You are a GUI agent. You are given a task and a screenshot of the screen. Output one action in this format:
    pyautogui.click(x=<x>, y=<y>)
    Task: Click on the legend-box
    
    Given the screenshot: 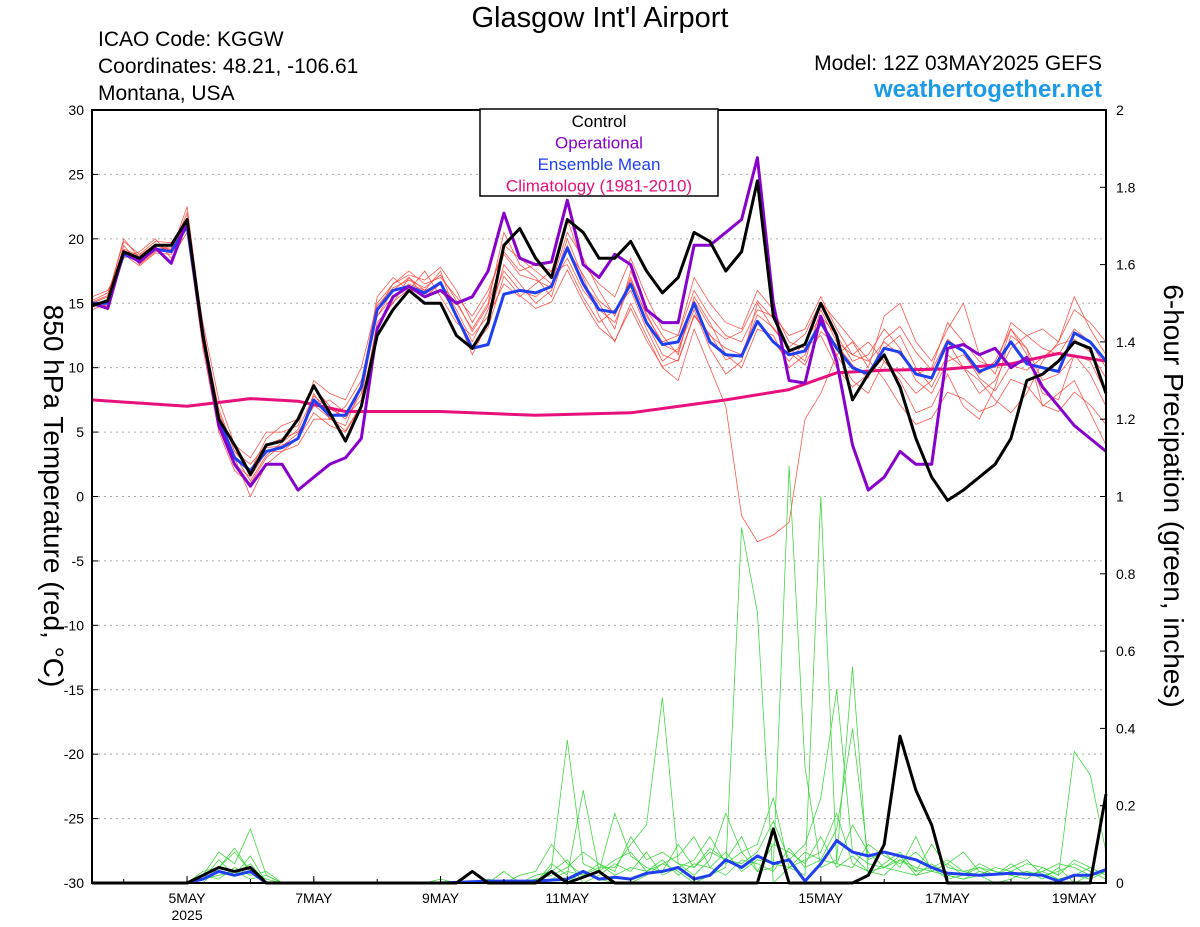 What is the action you would take?
    pyautogui.click(x=599, y=152)
    